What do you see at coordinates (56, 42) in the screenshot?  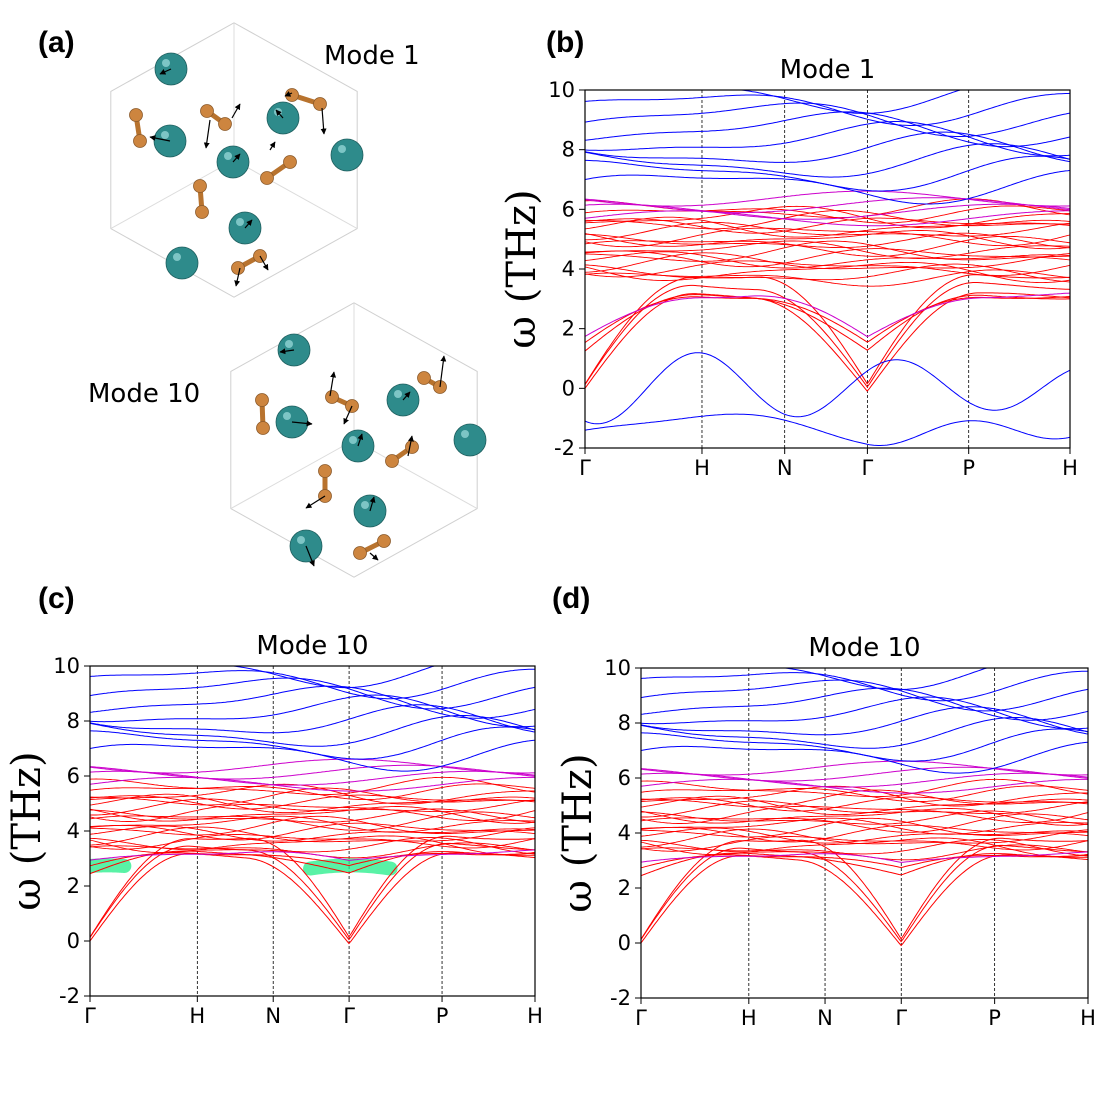 I see `panel-label-a: (a)` at bounding box center [56, 42].